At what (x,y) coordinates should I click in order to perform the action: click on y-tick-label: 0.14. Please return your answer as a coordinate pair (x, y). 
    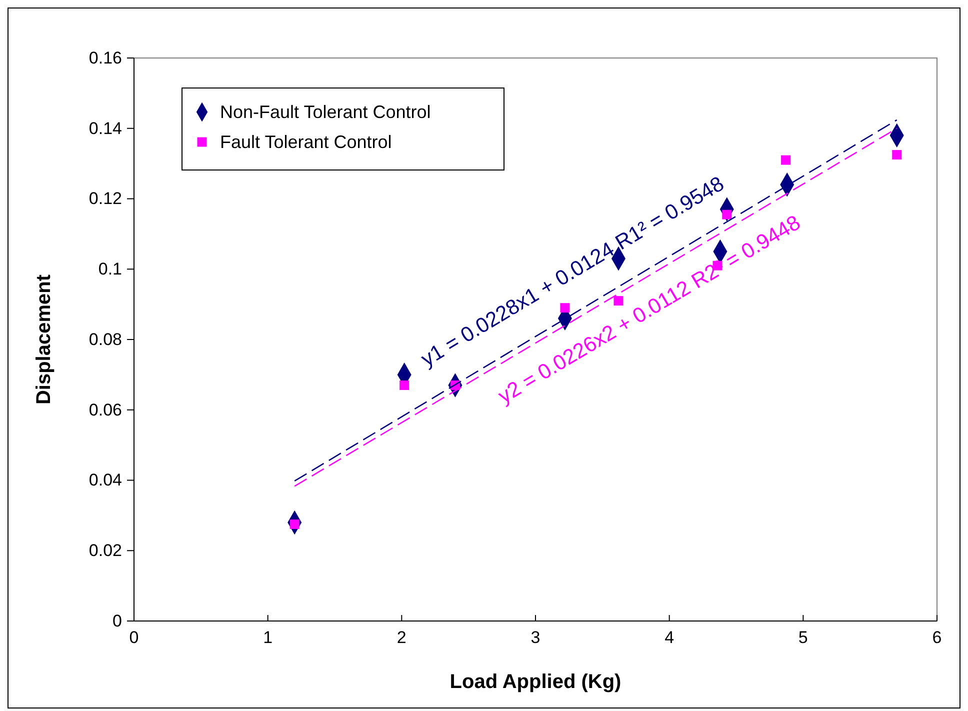
    Looking at the image, I should click on (105, 128).